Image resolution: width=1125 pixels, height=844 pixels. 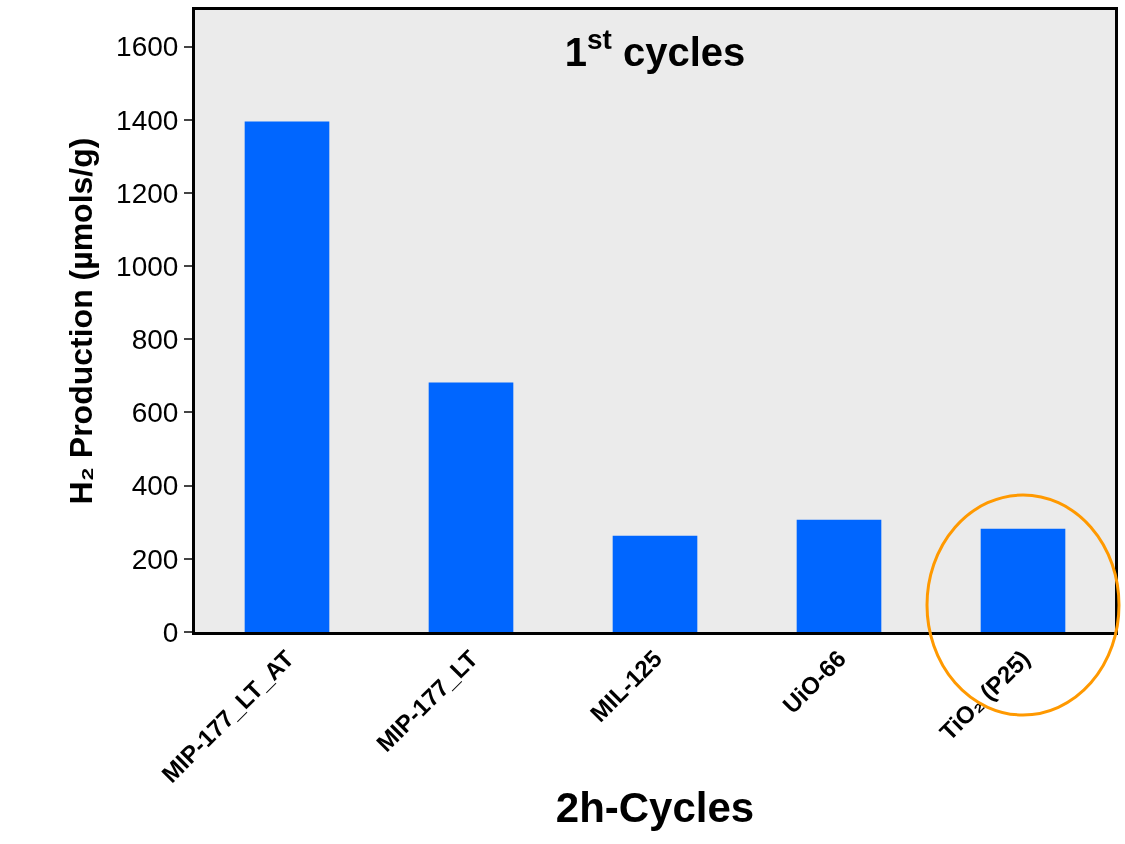 I want to click on y-tick-label: 600, so click(x=155, y=413).